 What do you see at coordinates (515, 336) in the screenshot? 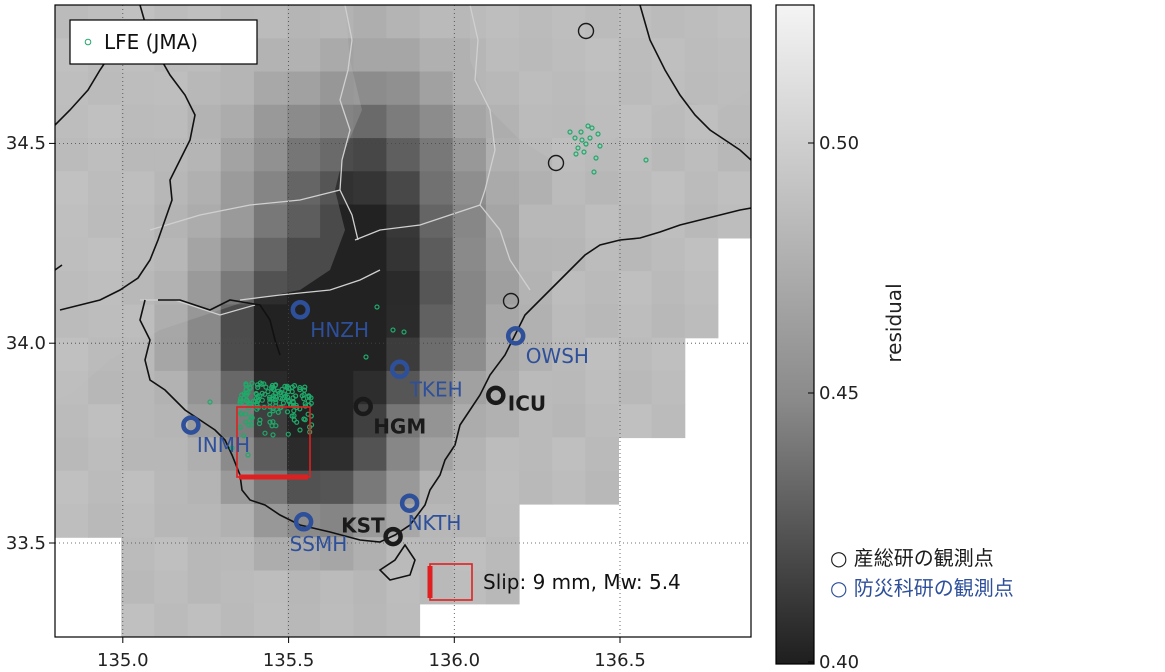
I see `station-marker-owsh` at bounding box center [515, 336].